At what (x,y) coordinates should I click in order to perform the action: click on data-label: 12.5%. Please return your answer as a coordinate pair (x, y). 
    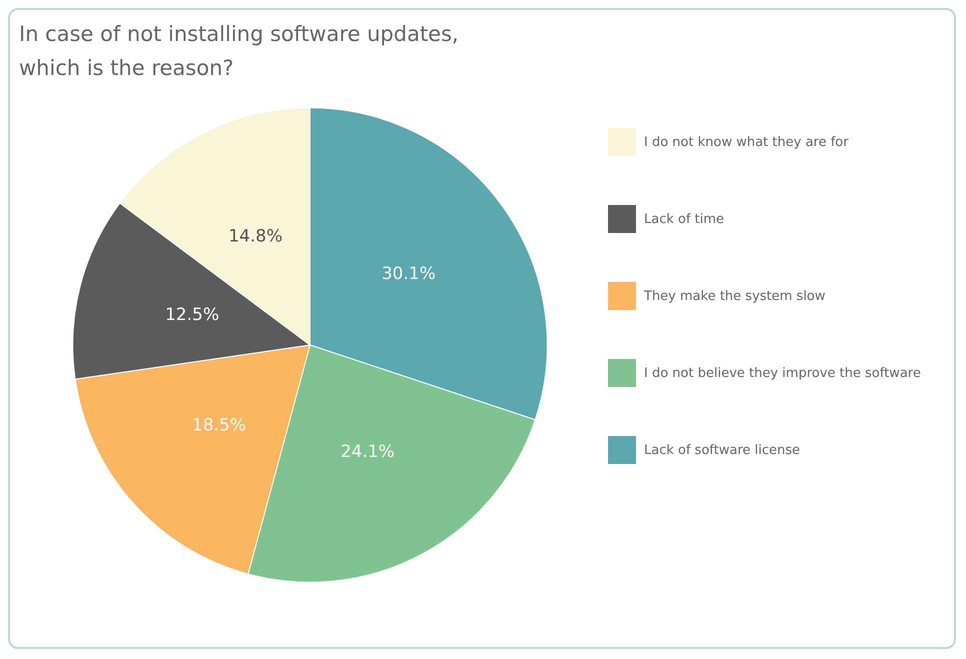
    Looking at the image, I should click on (192, 315).